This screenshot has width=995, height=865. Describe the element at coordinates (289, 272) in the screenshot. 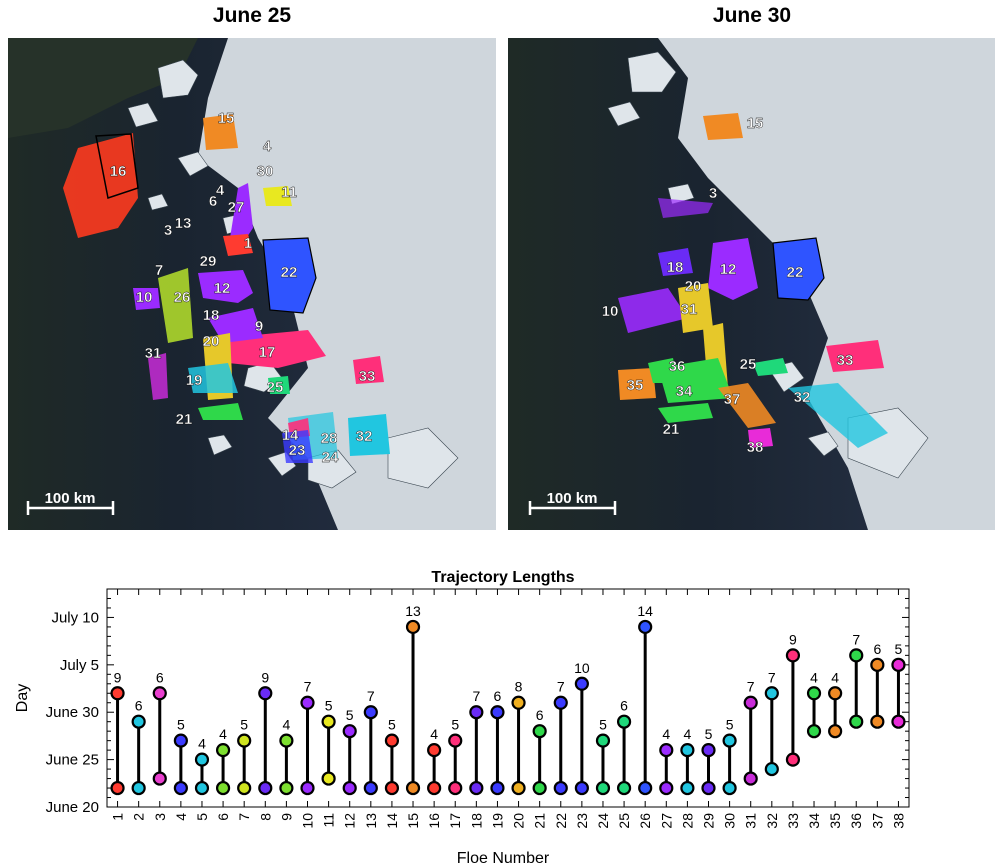

I see `floe-label: 22` at that location.